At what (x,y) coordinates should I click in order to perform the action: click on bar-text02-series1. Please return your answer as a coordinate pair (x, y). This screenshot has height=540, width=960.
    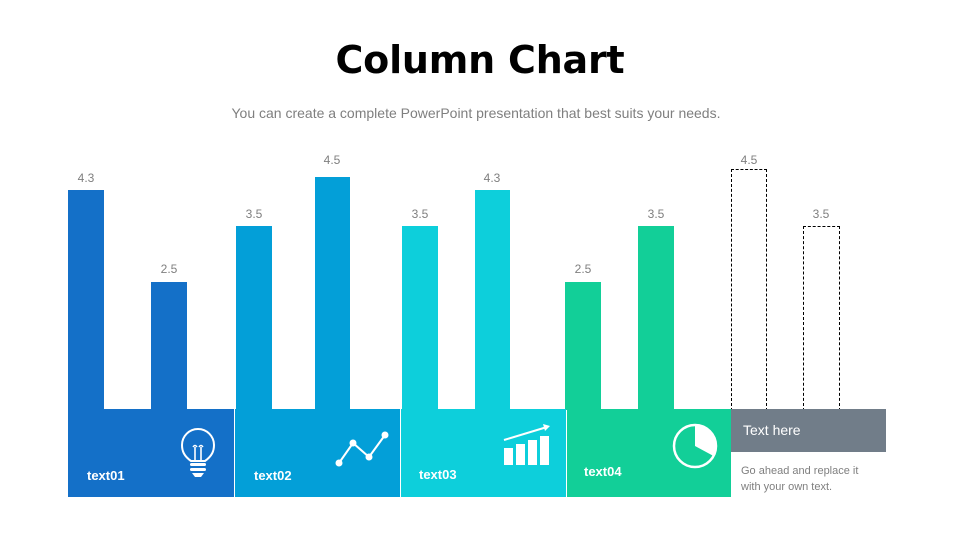
    Looking at the image, I should click on (254, 318).